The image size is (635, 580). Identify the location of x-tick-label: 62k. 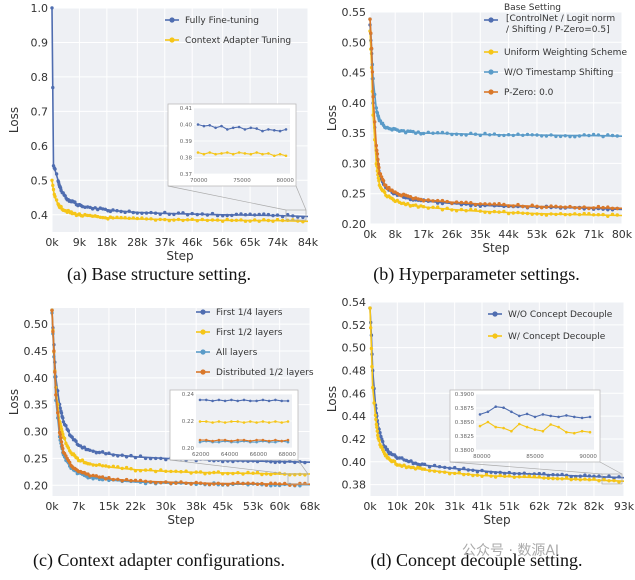
(565, 234).